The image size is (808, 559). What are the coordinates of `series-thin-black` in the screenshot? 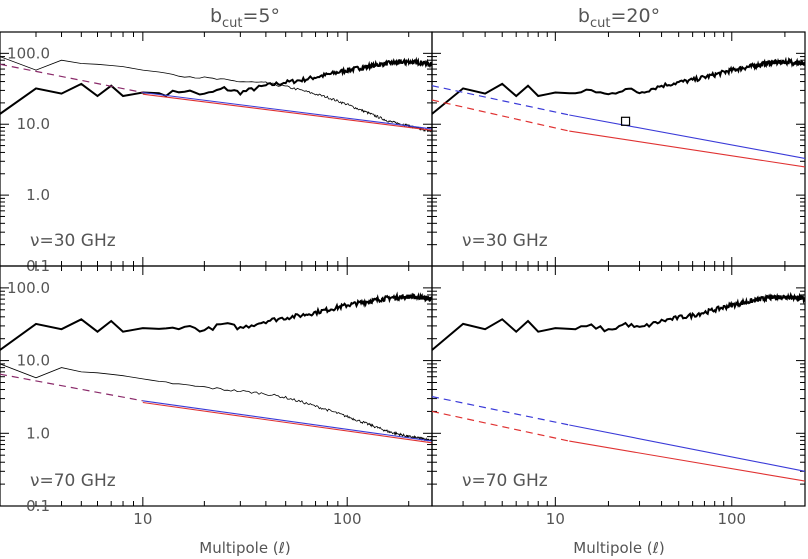 It's located at (216, 402).